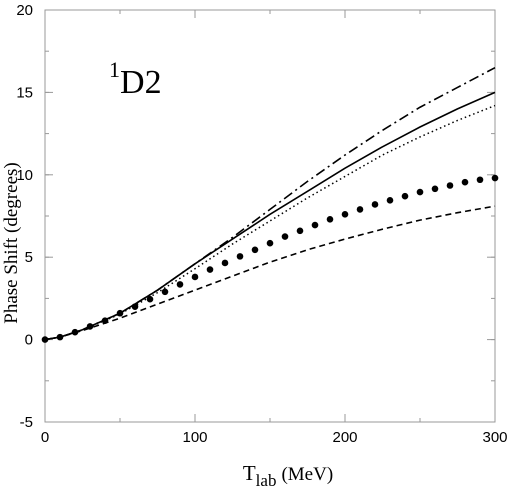  I want to click on x-axis-title-unit: (MeV), so click(307, 474).